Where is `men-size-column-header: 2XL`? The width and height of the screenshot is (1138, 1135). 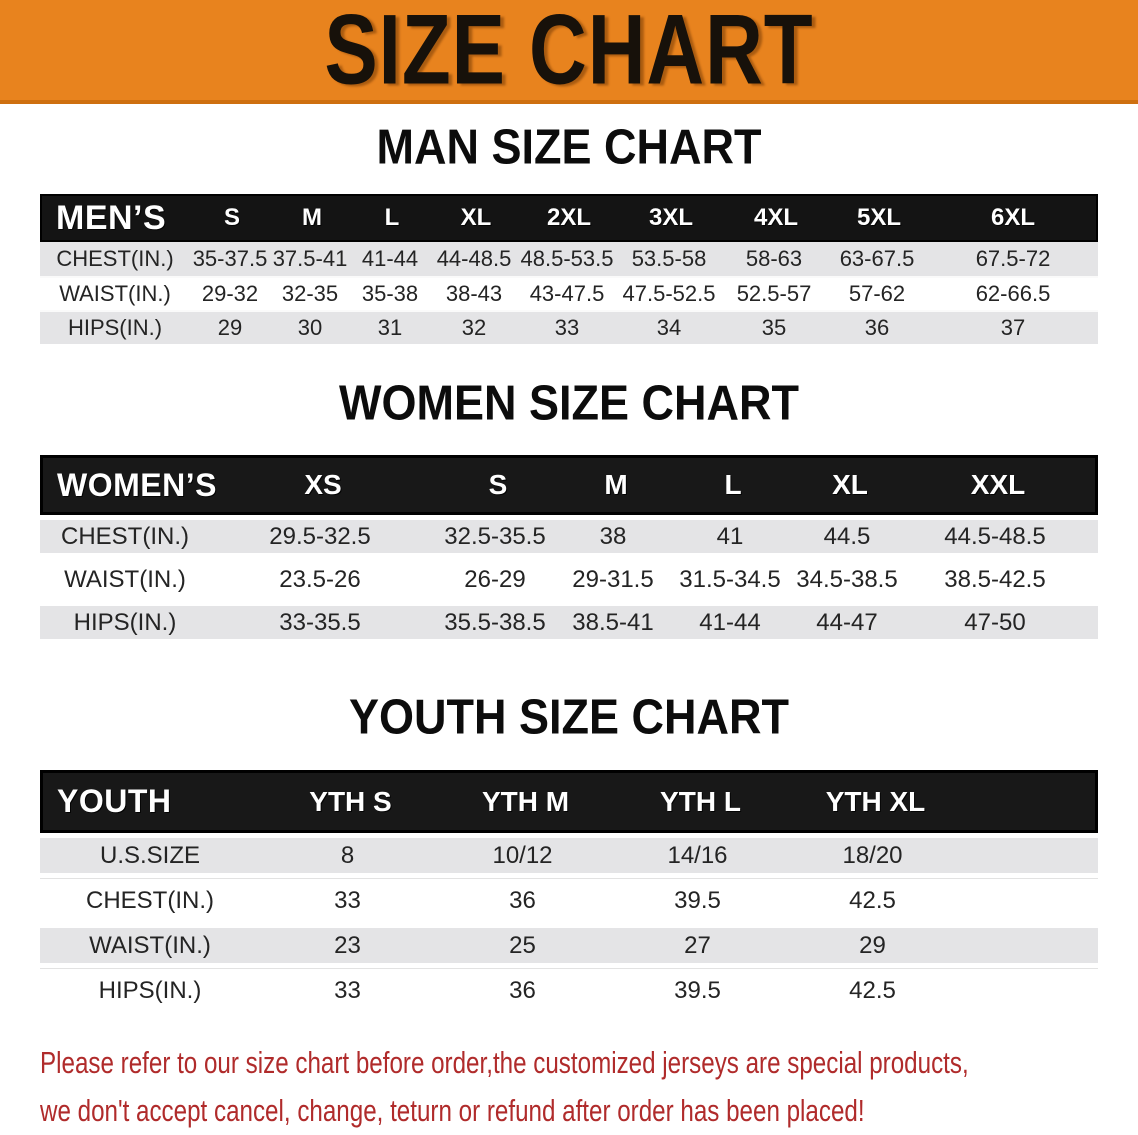 men-size-column-header: 2XL is located at coordinates (568, 217).